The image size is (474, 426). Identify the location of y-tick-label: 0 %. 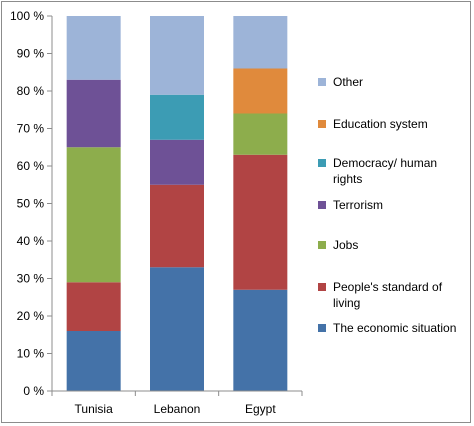
(33, 391).